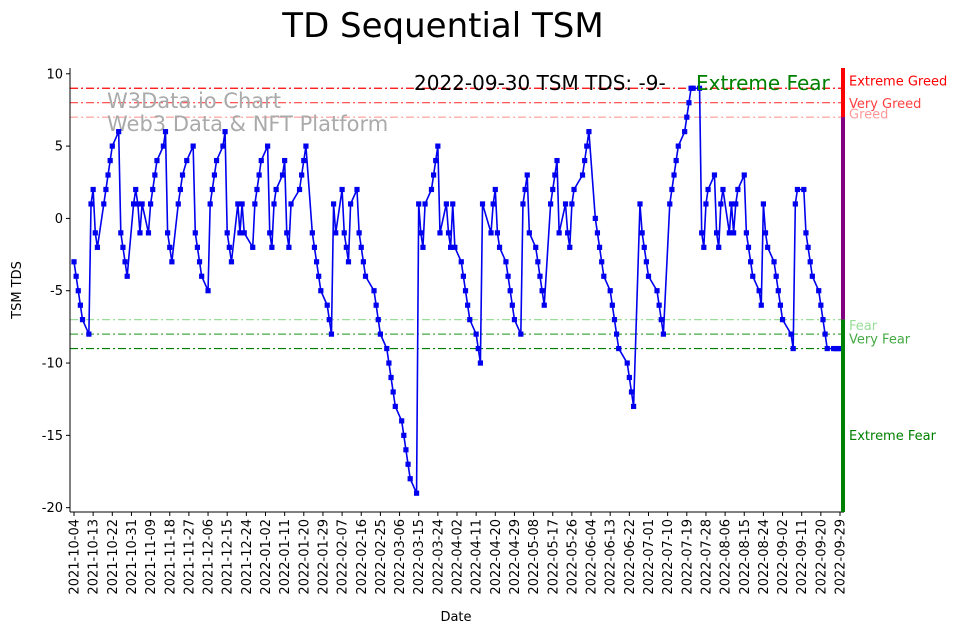 This screenshot has width=962, height=637. What do you see at coordinates (868, 115) in the screenshot?
I see `level-label-2: Greed` at bounding box center [868, 115].